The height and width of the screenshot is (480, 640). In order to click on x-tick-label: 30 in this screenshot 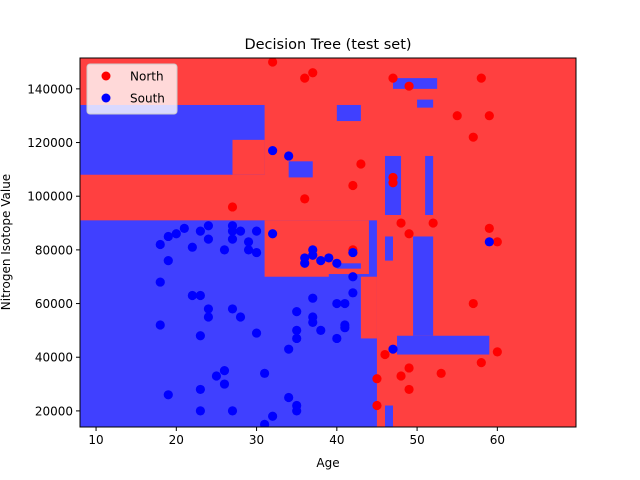, I will do `click(256, 440)`.